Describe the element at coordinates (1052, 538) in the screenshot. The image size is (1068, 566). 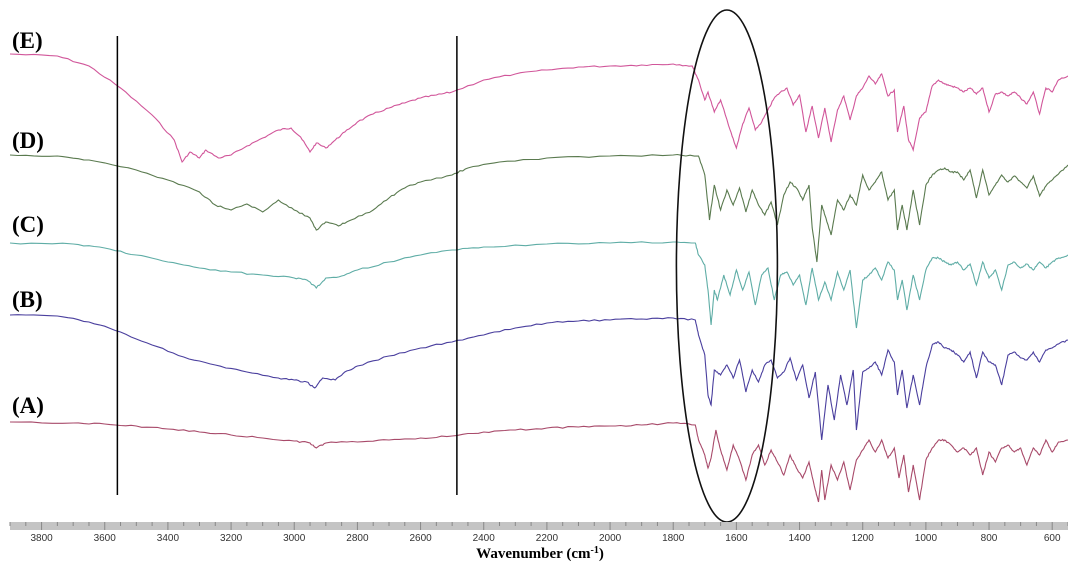
I see `x-tick-label-600: 600` at that location.